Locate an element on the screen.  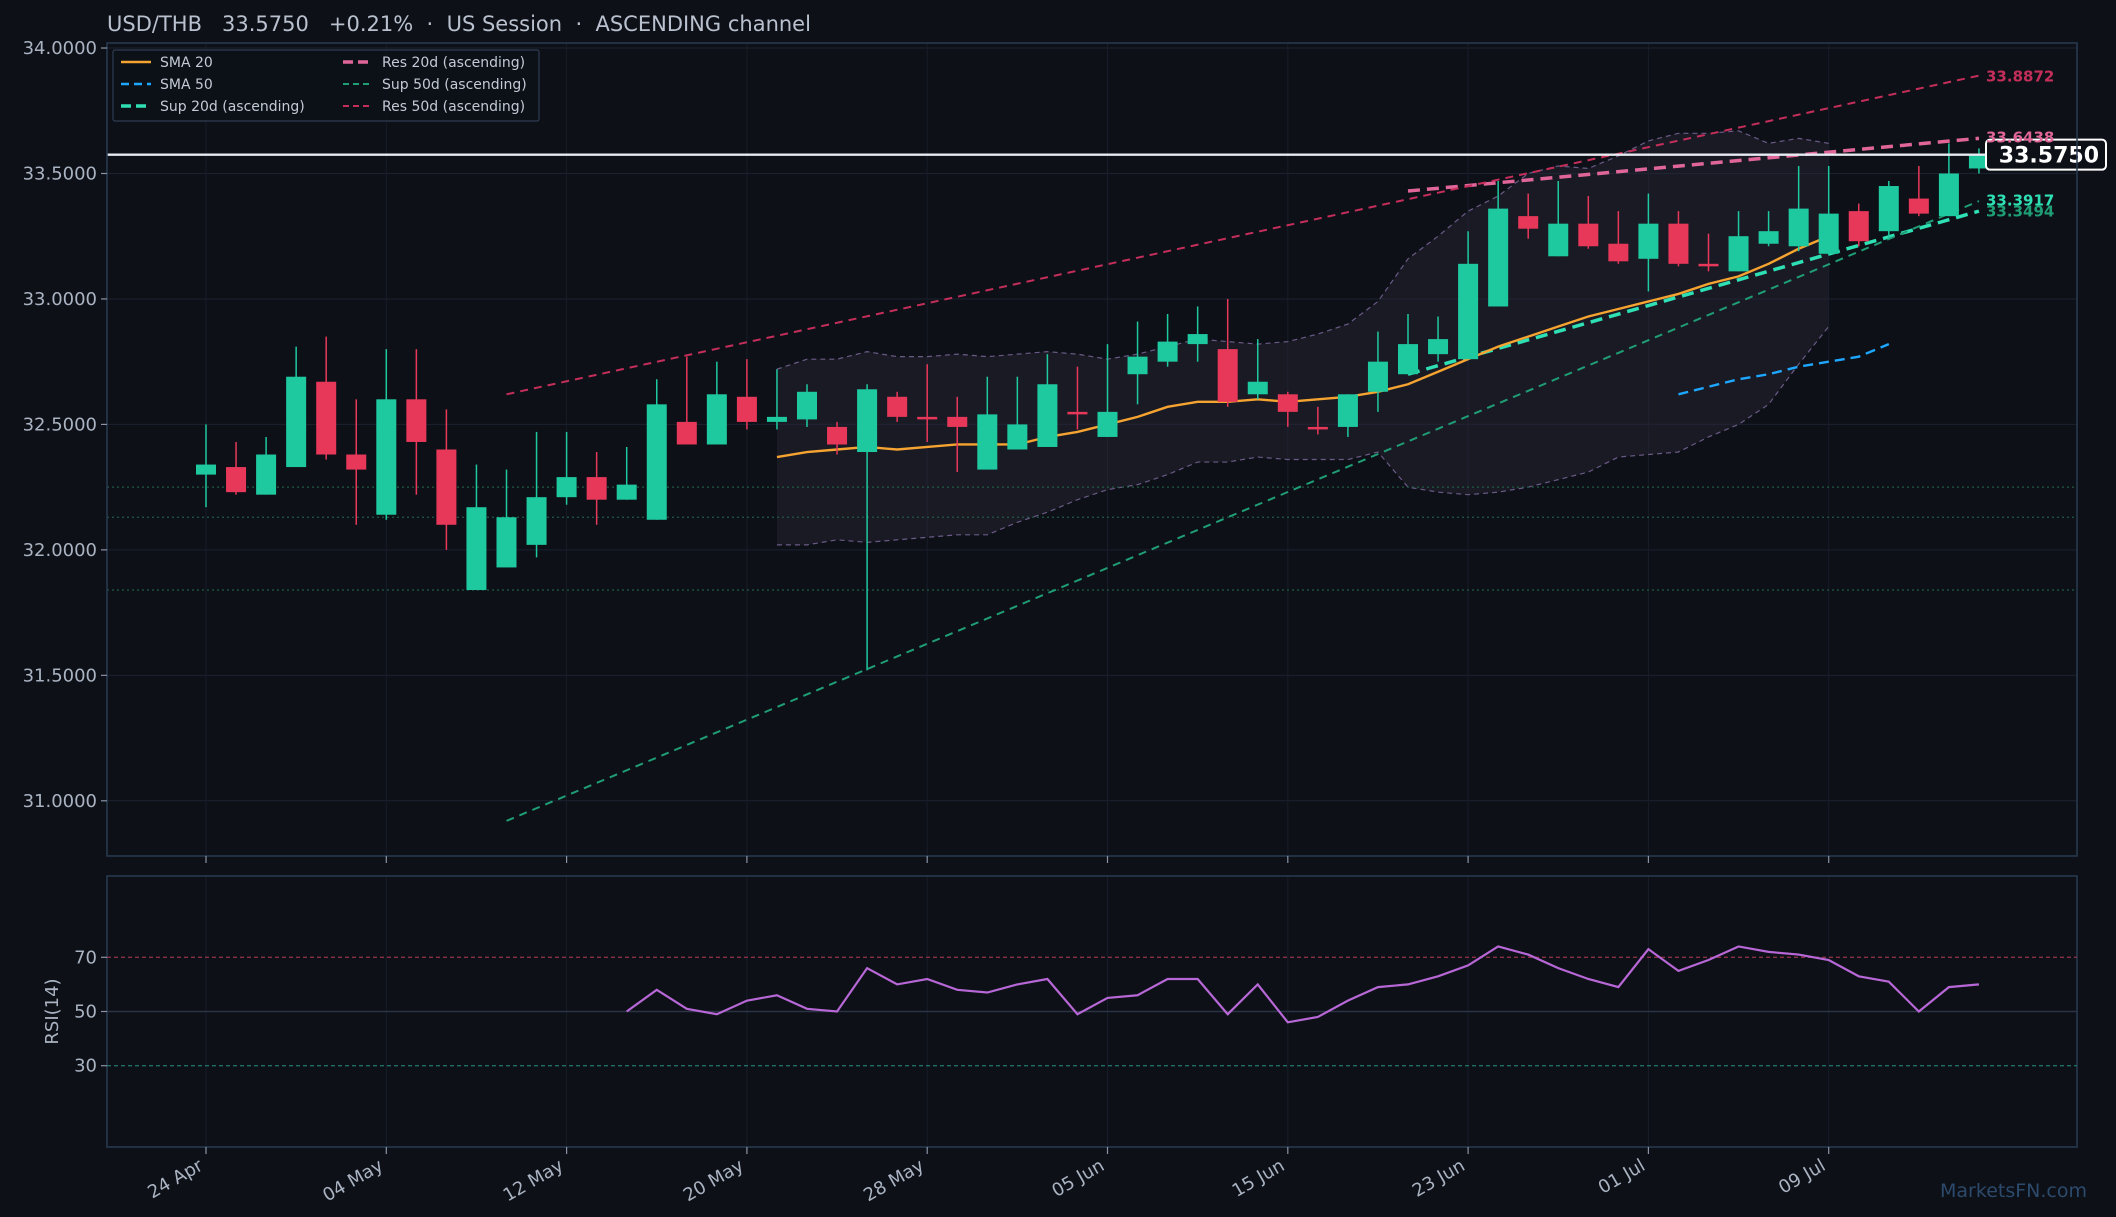
level-label-res20: 33.6438 is located at coordinates (2020, 137).